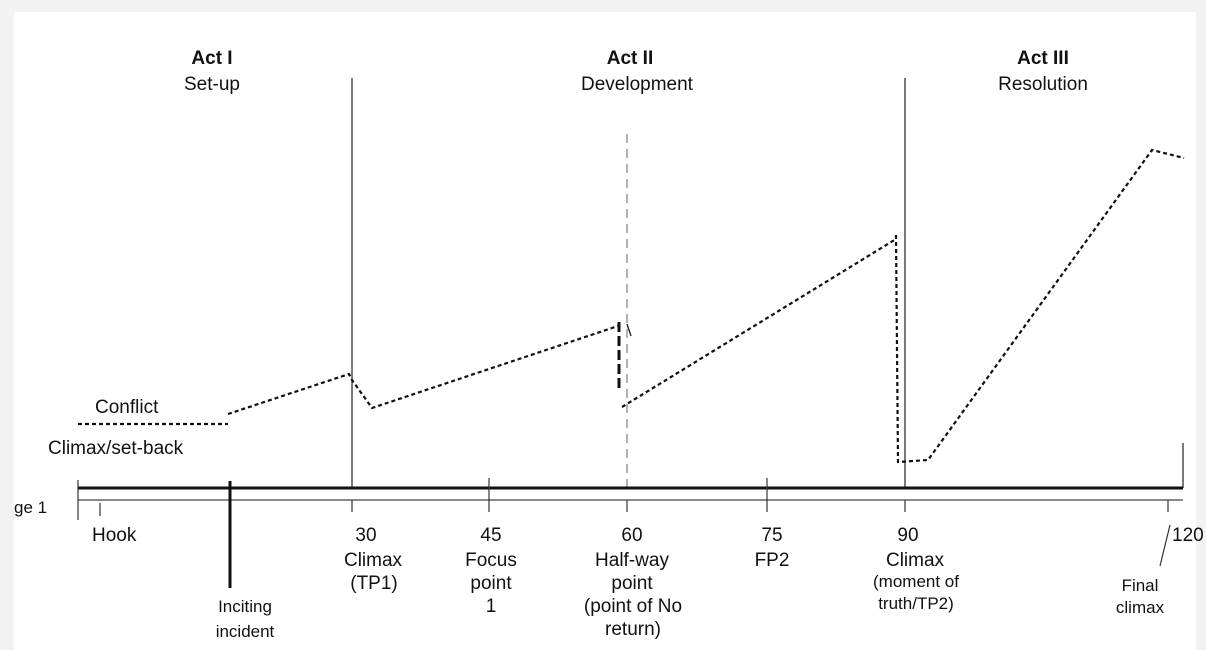  I want to click on tick-30-value: 30, so click(365, 535).